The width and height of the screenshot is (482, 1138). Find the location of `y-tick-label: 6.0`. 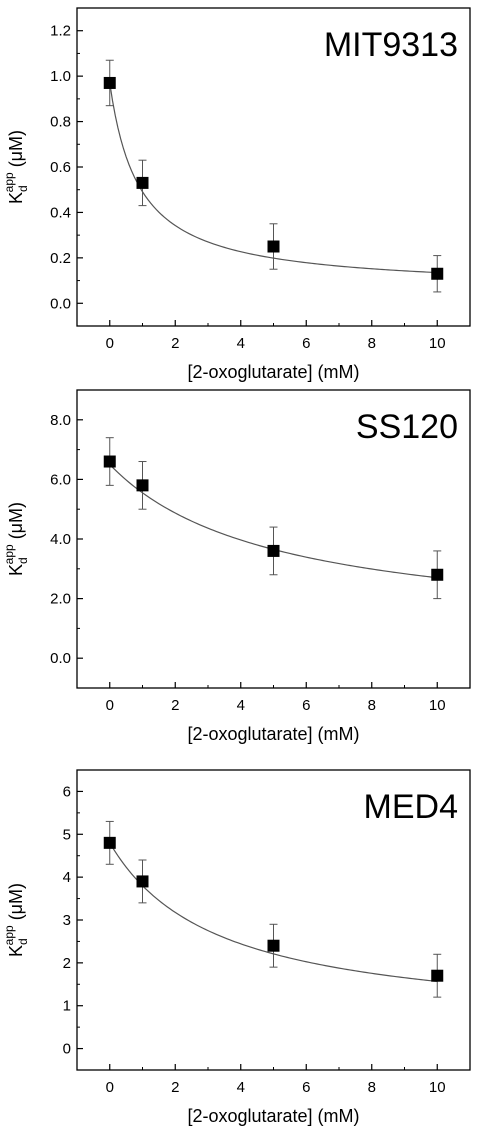

y-tick-label: 6.0 is located at coordinates (60, 479).